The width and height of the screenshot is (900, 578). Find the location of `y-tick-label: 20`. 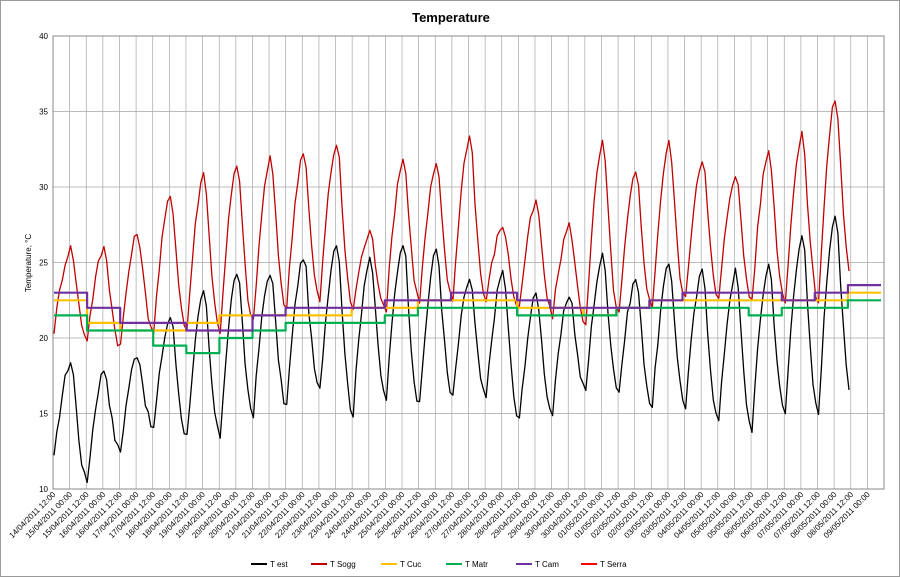

y-tick-label: 20 is located at coordinates (43, 338).